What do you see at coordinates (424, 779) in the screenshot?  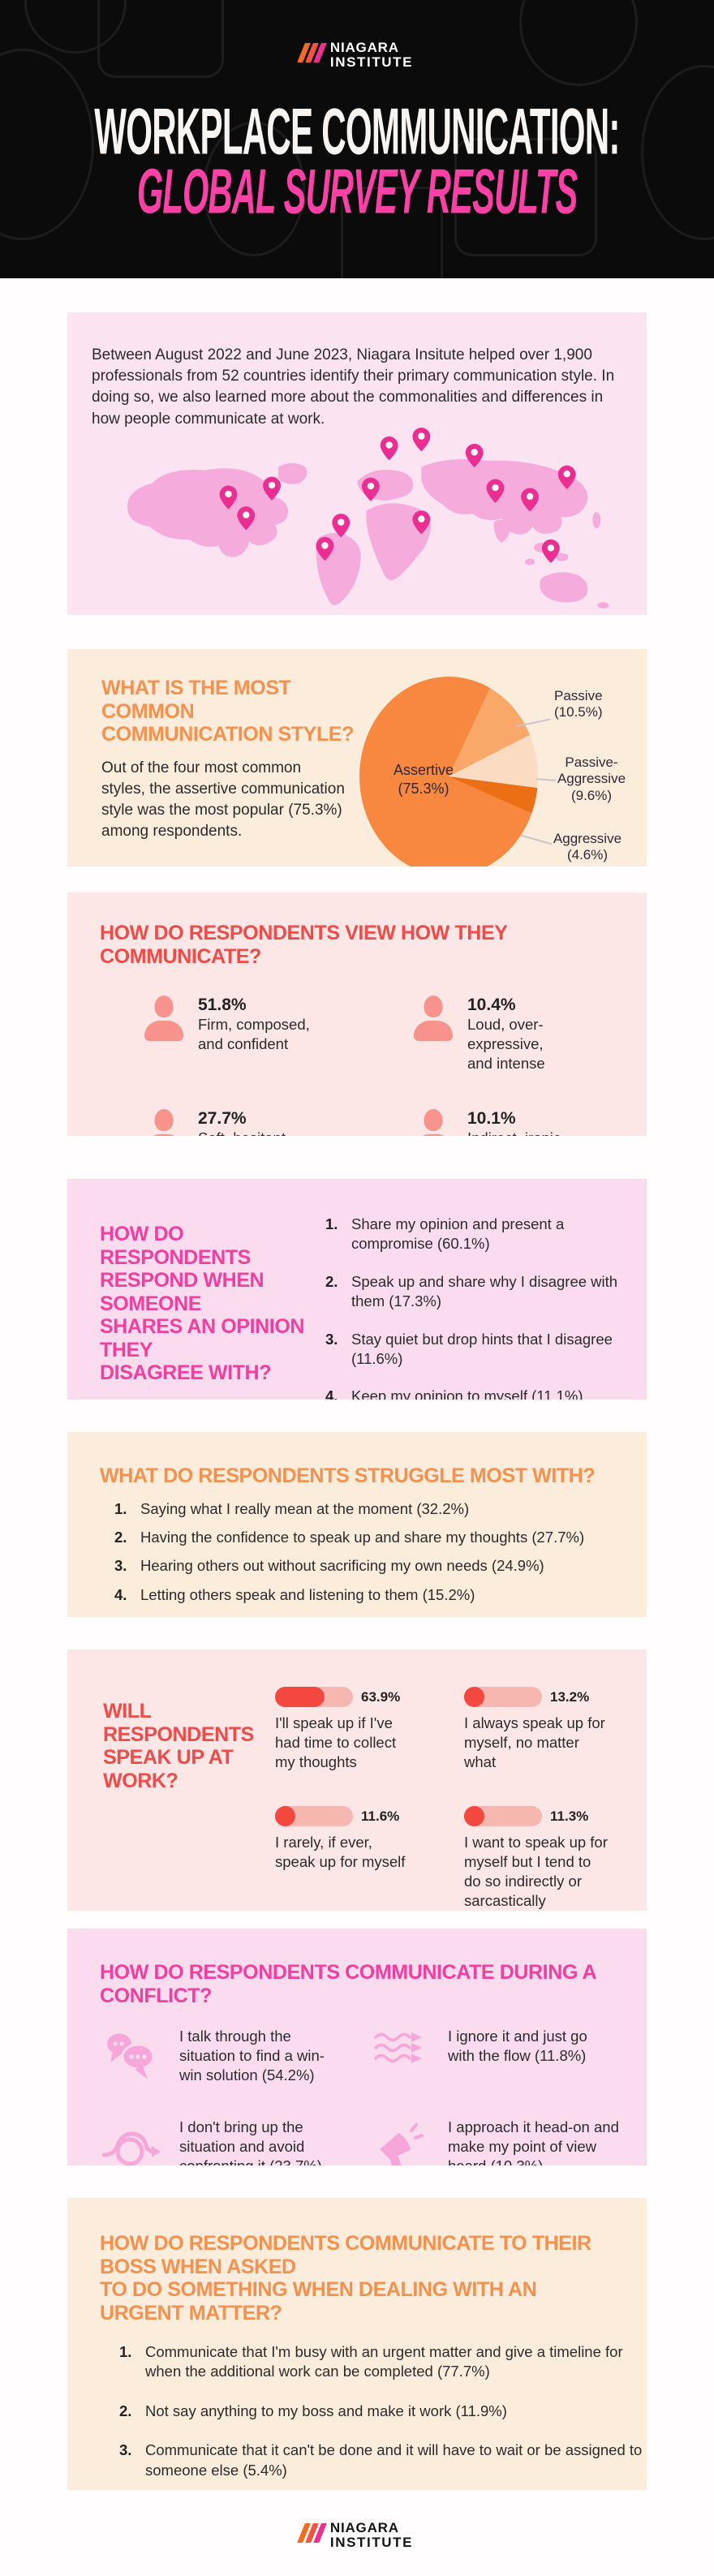 I see `pie-label-assertive: Assertive (75.3%)` at bounding box center [424, 779].